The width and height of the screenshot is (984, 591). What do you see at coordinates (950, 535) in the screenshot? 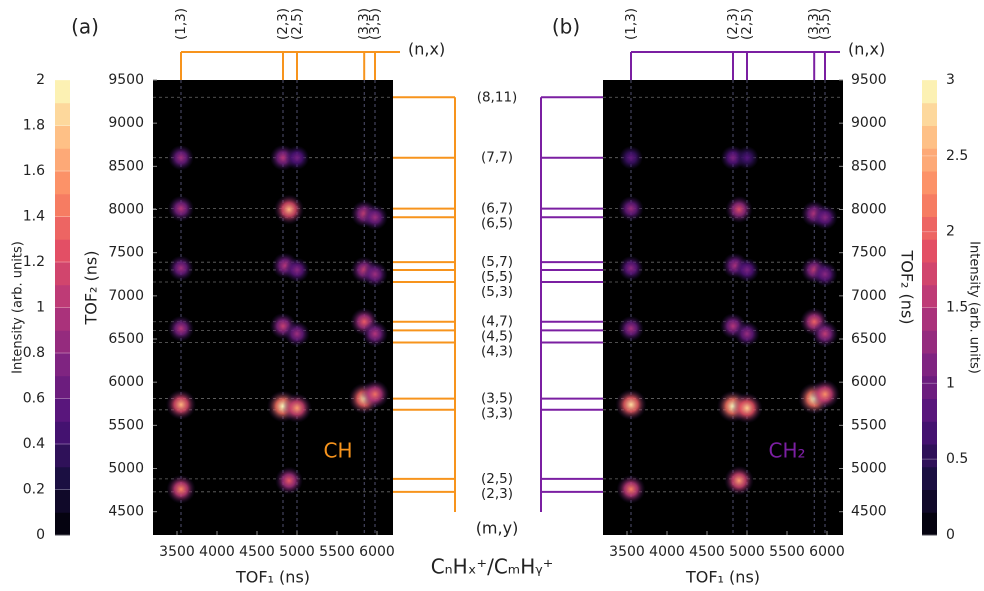
I see `colorbar-tick-label: 0` at bounding box center [950, 535].